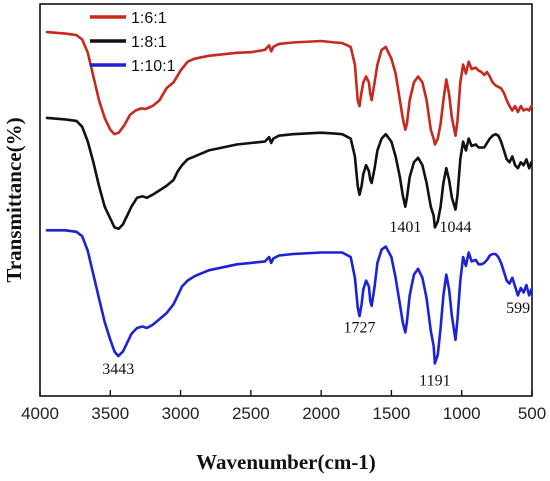 Image resolution: width=550 pixels, height=481 pixels. What do you see at coordinates (149, 42) in the screenshot?
I see `legend-label-2: 1:8:1` at bounding box center [149, 42].